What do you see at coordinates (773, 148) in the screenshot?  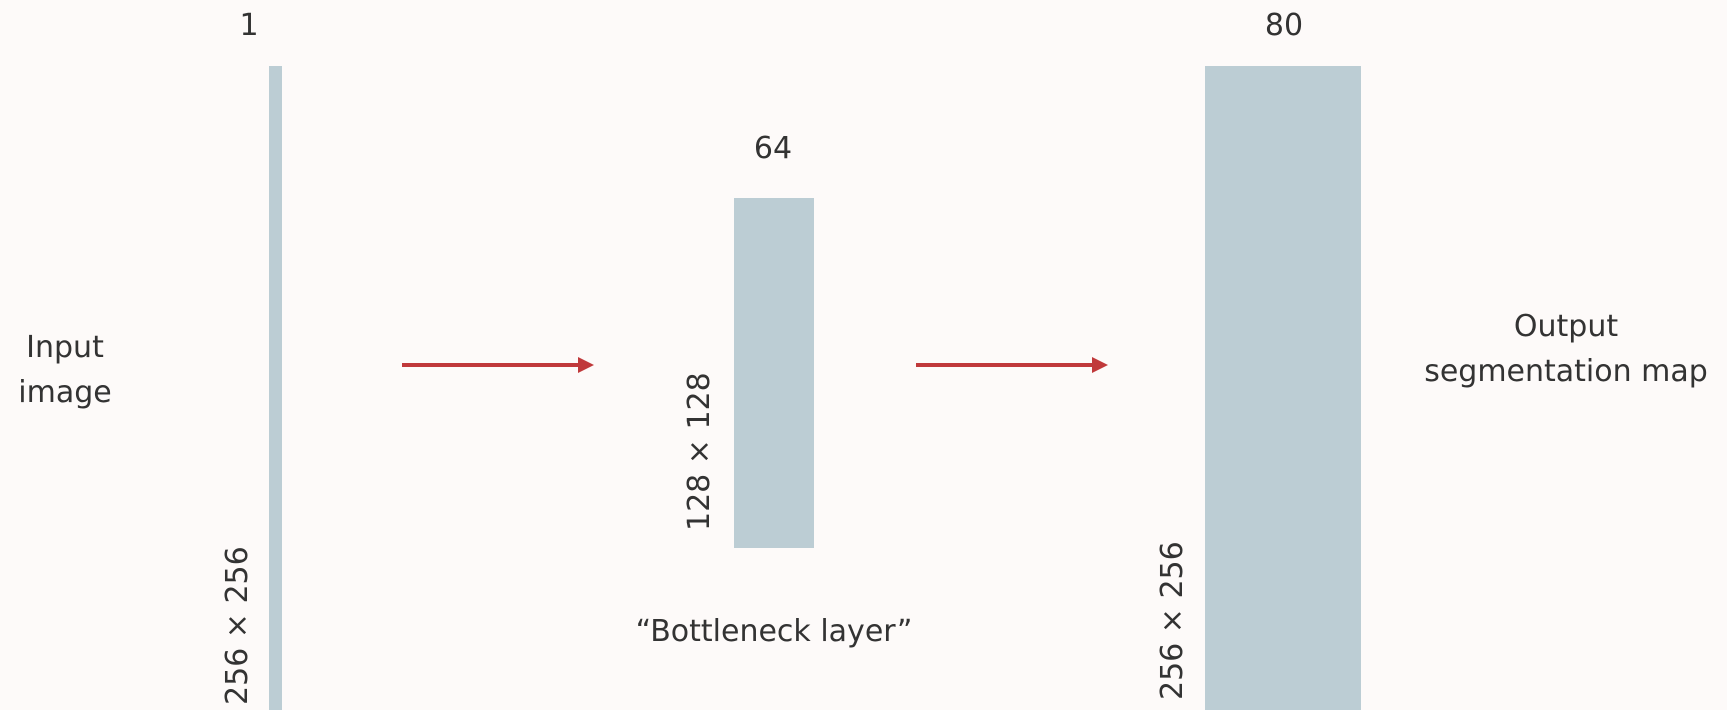 I see `bottleneck-channels-label: 64` at bounding box center [773, 148].